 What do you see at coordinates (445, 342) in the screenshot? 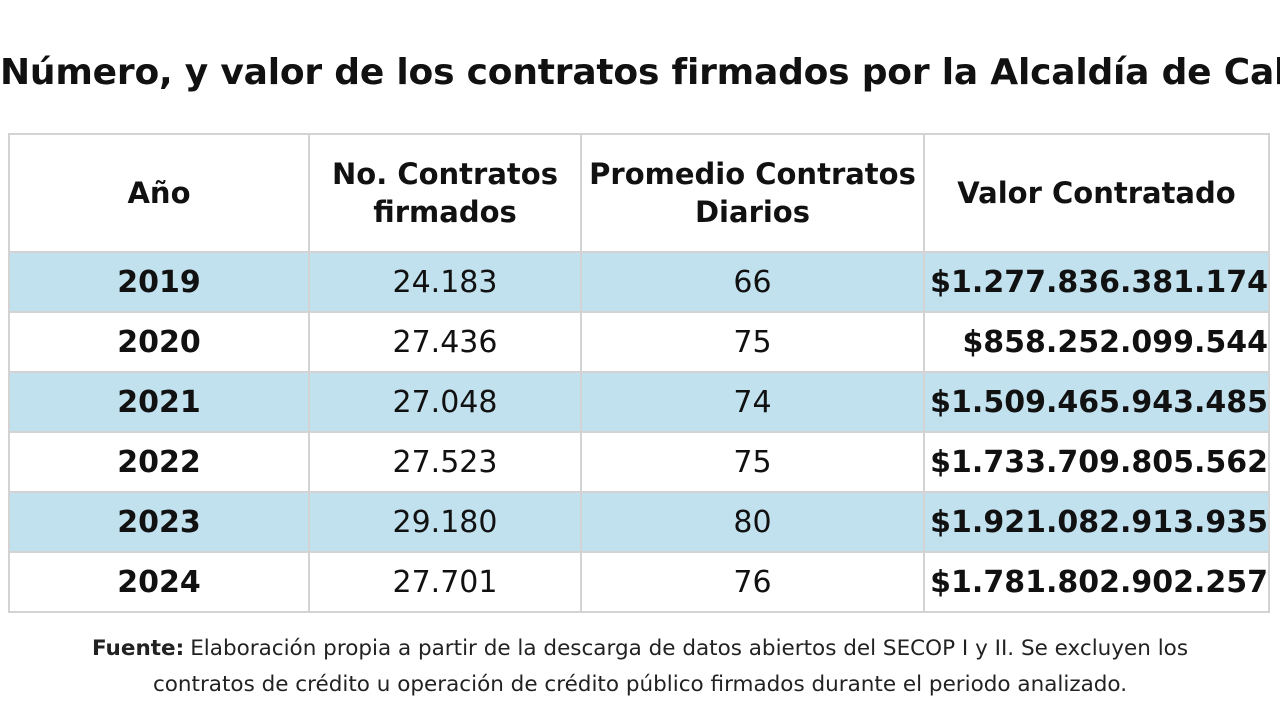
I see `cell-contracts: 27.436` at bounding box center [445, 342].